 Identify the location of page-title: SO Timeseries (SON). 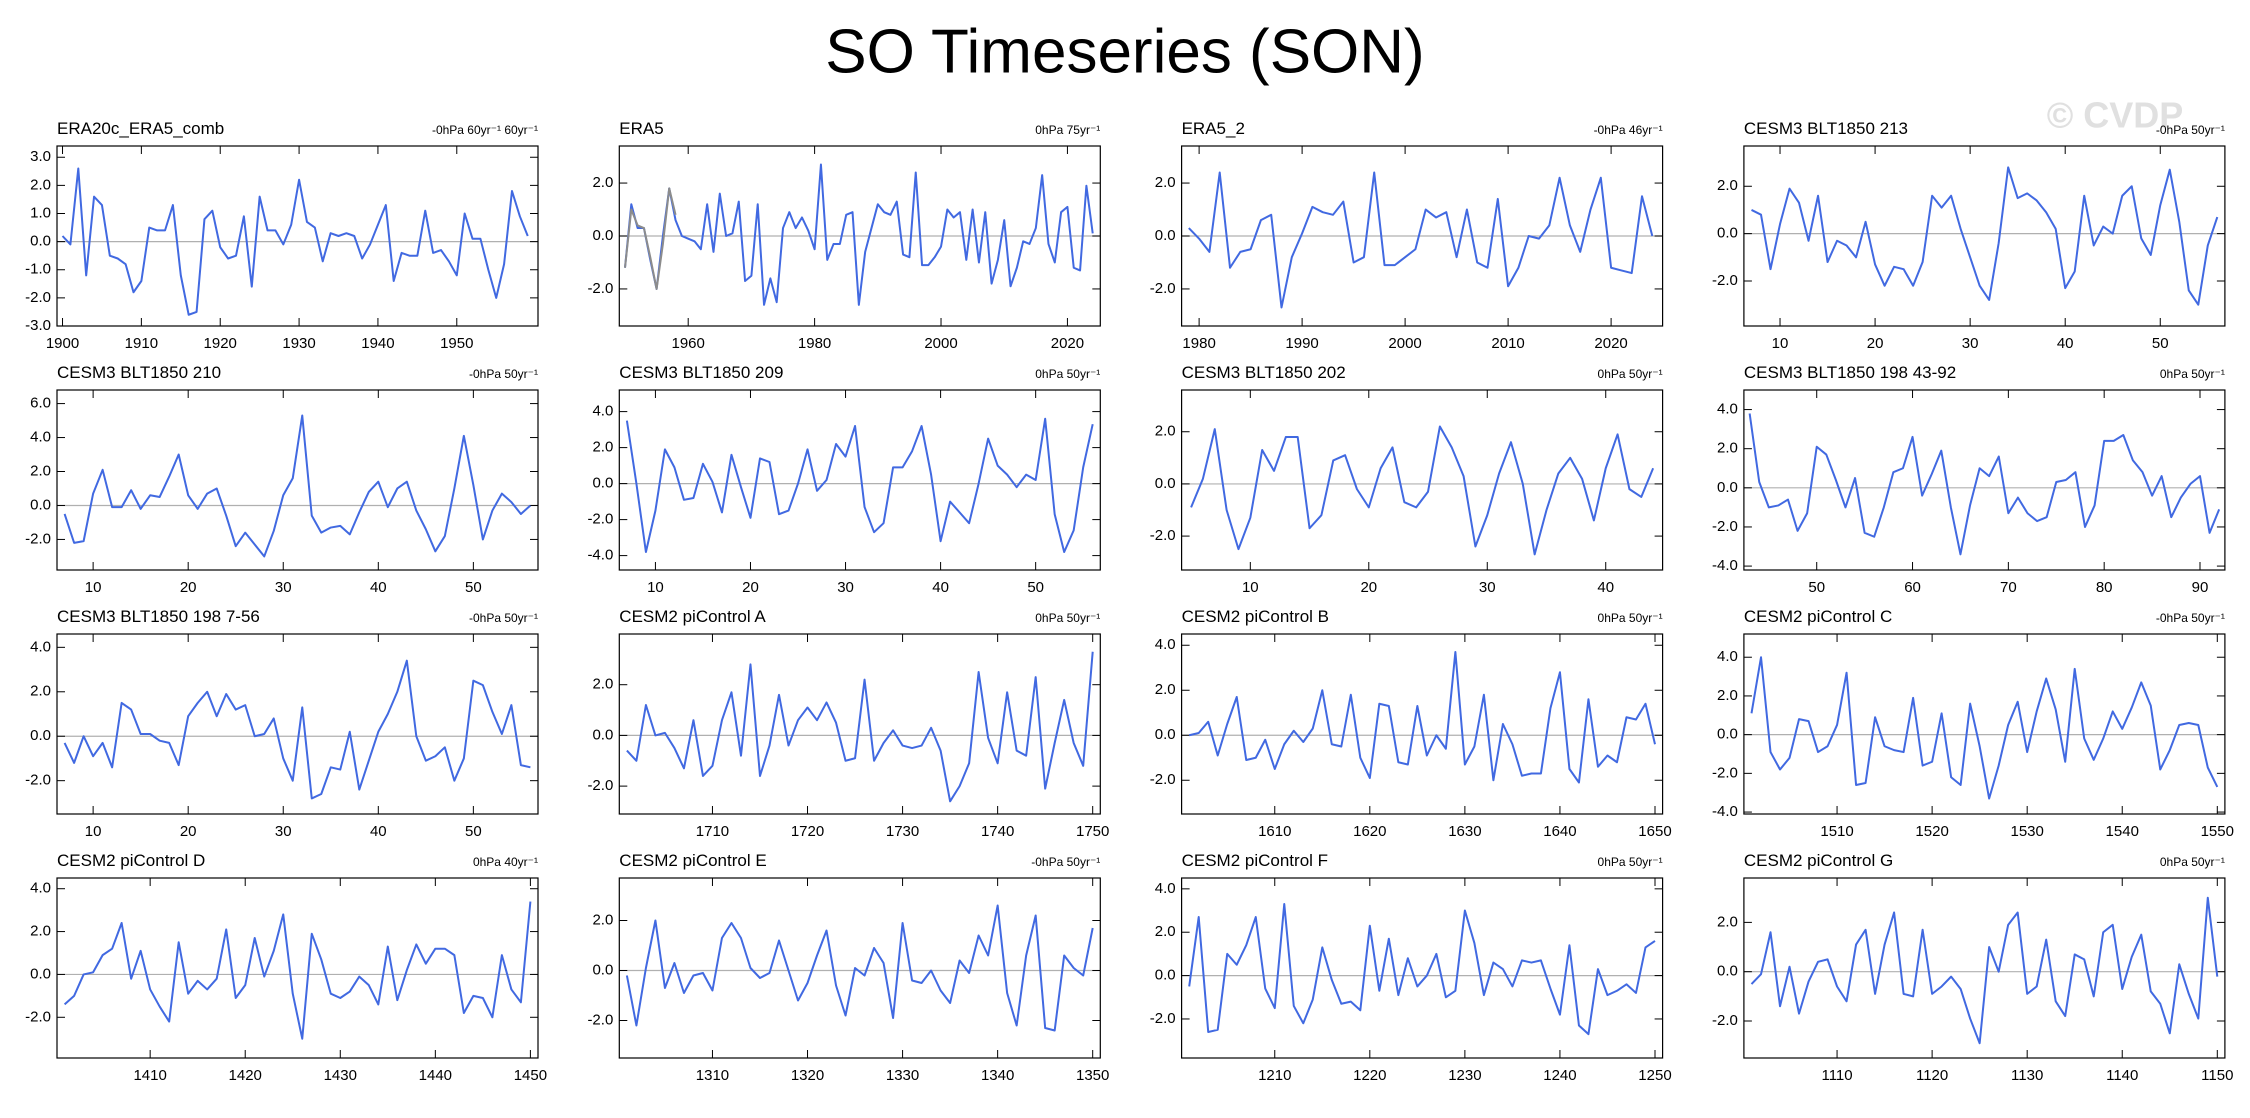
(1124, 51).